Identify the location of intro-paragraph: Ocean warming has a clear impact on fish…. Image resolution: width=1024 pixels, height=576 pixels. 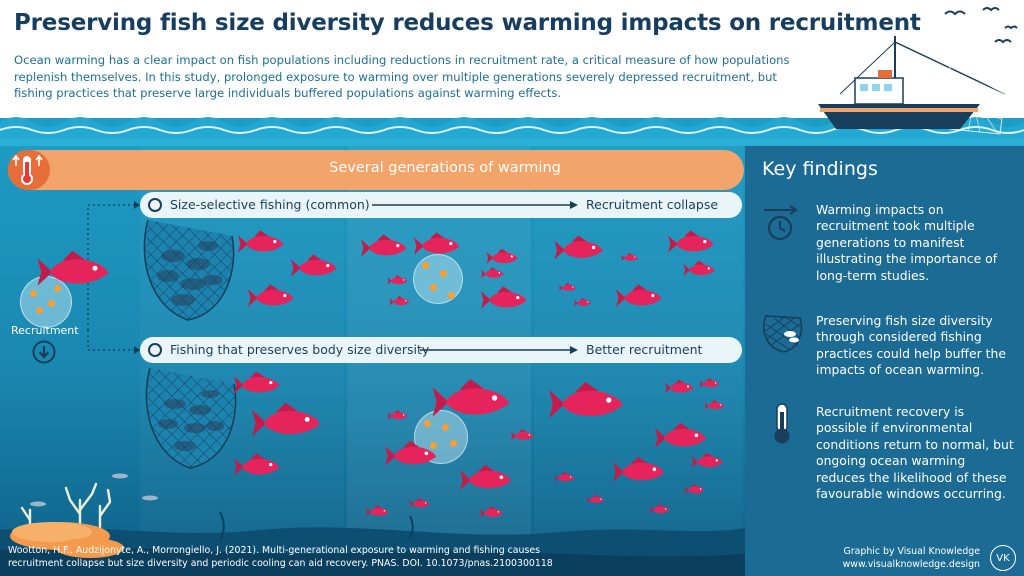
(402, 76).